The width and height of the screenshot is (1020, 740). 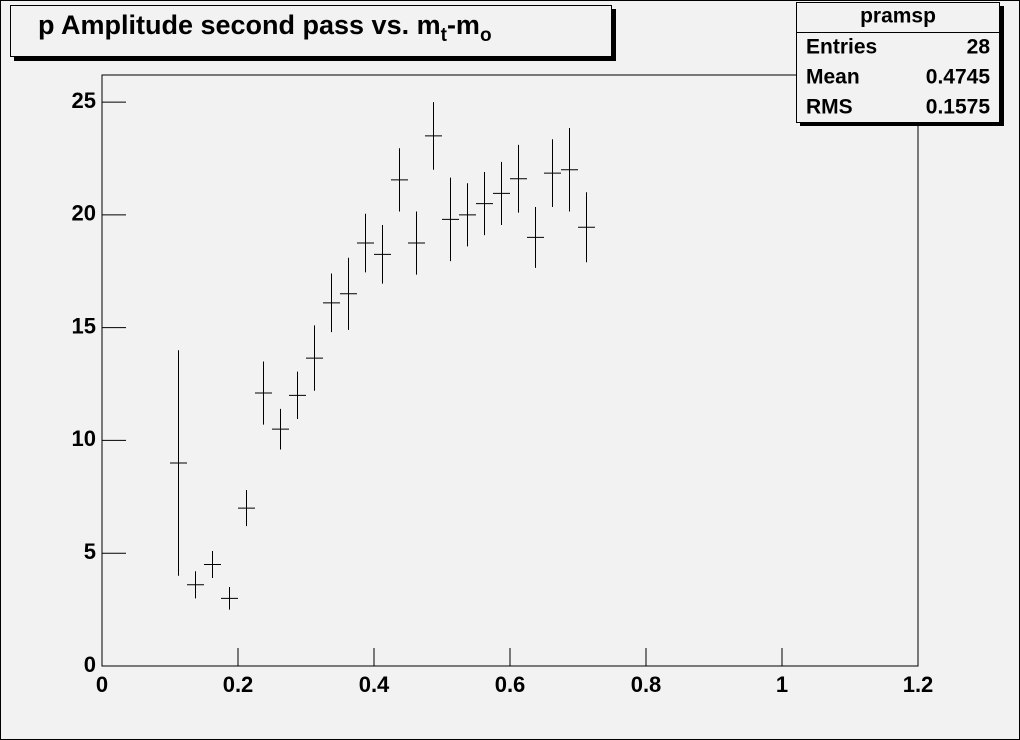 What do you see at coordinates (841, 47) in the screenshot?
I see `stats-label: Entries` at bounding box center [841, 47].